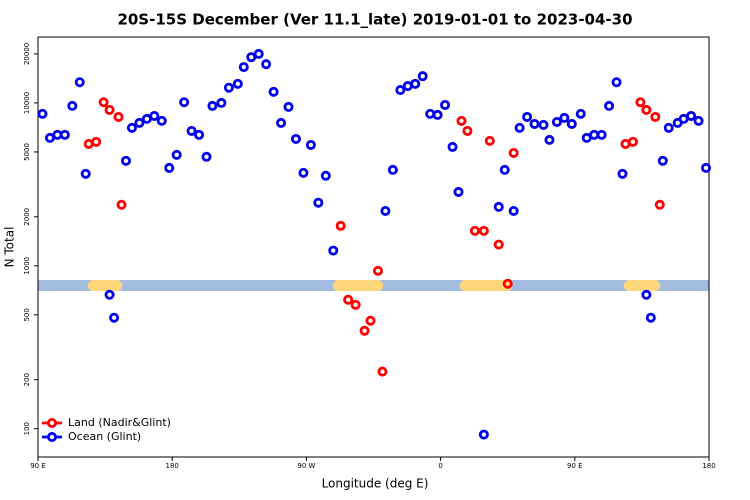  Describe the element at coordinates (373, 285) in the screenshot. I see `surface-strip` at that location.